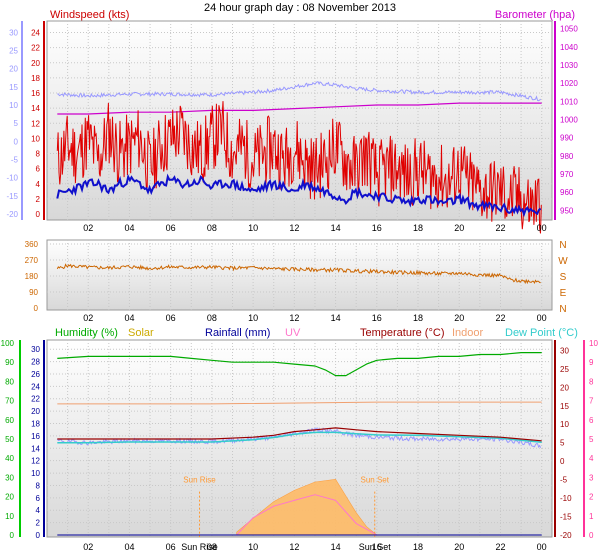 This screenshot has width=600, height=555. I want to click on rainfall-tick-label: 6, so click(38, 498).